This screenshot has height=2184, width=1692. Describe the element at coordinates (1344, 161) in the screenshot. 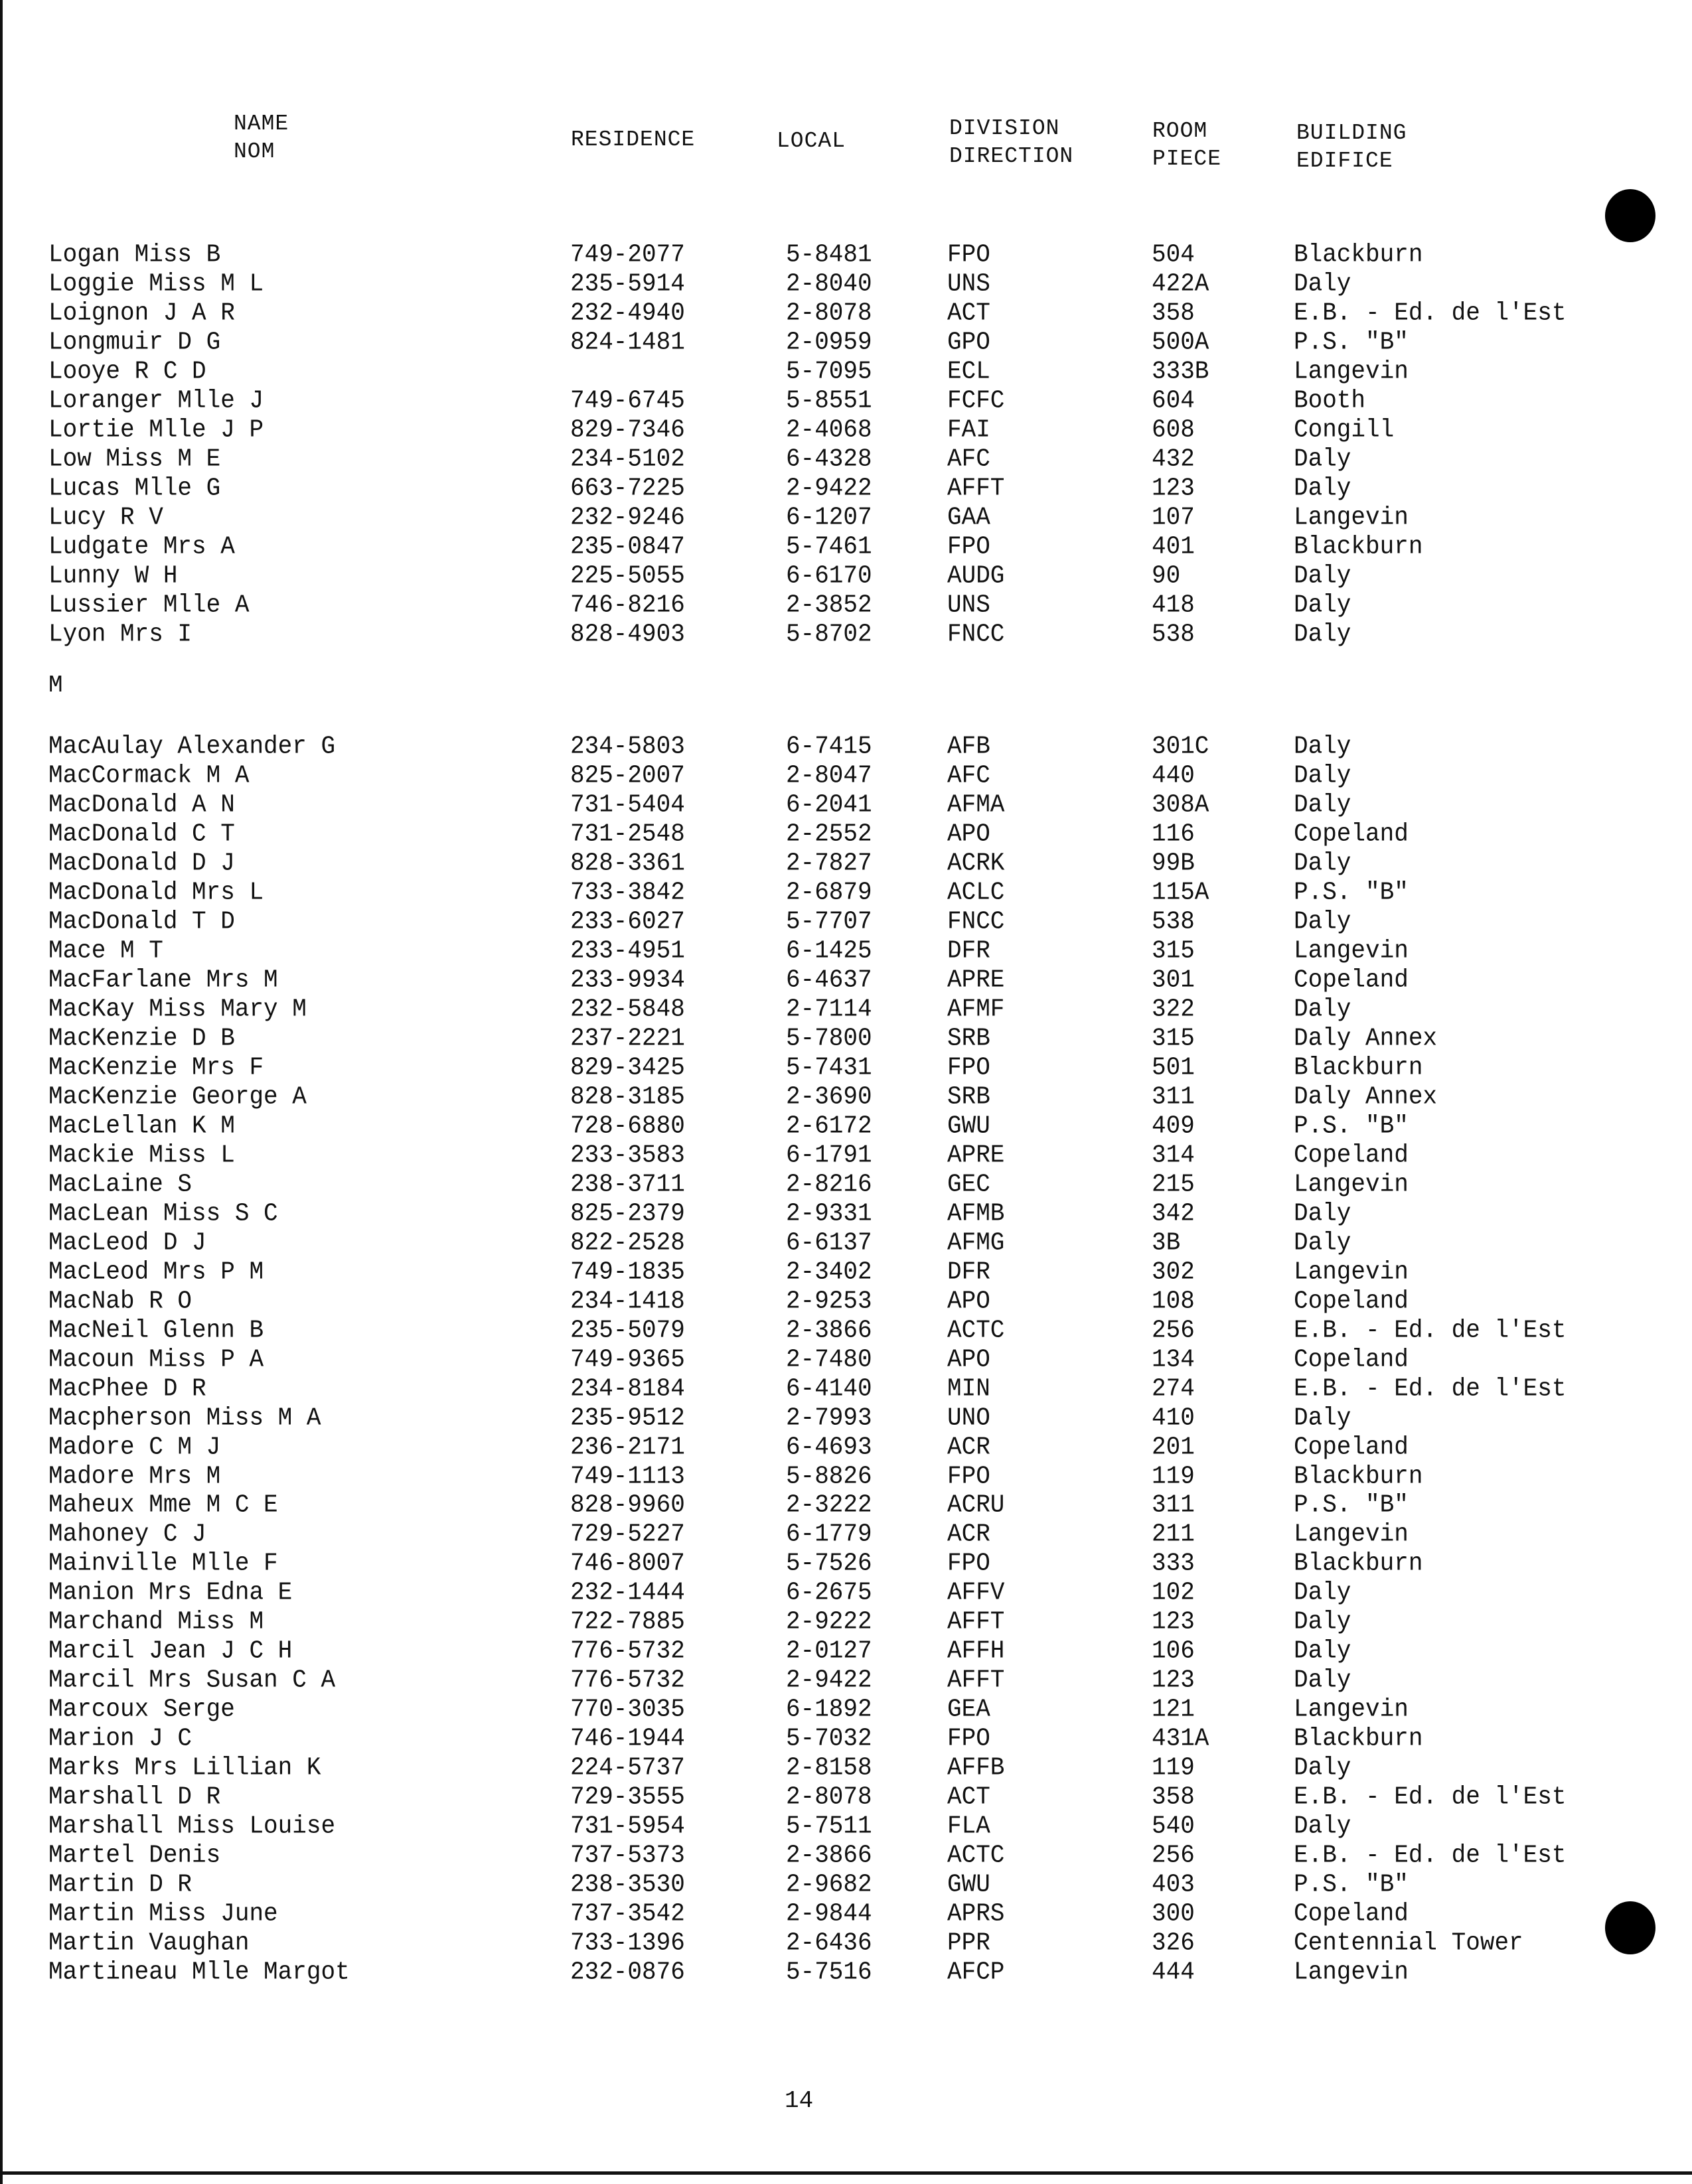

I see `header-building-fr: EDIFICE` at that location.